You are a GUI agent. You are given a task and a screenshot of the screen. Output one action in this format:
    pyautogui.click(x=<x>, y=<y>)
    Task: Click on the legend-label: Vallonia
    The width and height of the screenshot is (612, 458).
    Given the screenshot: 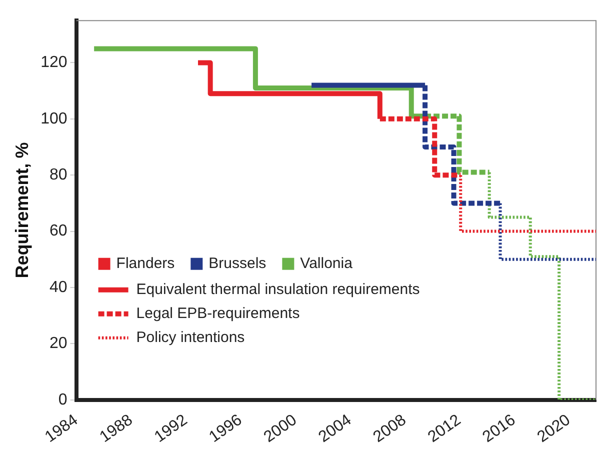 What is the action you would take?
    pyautogui.click(x=327, y=263)
    